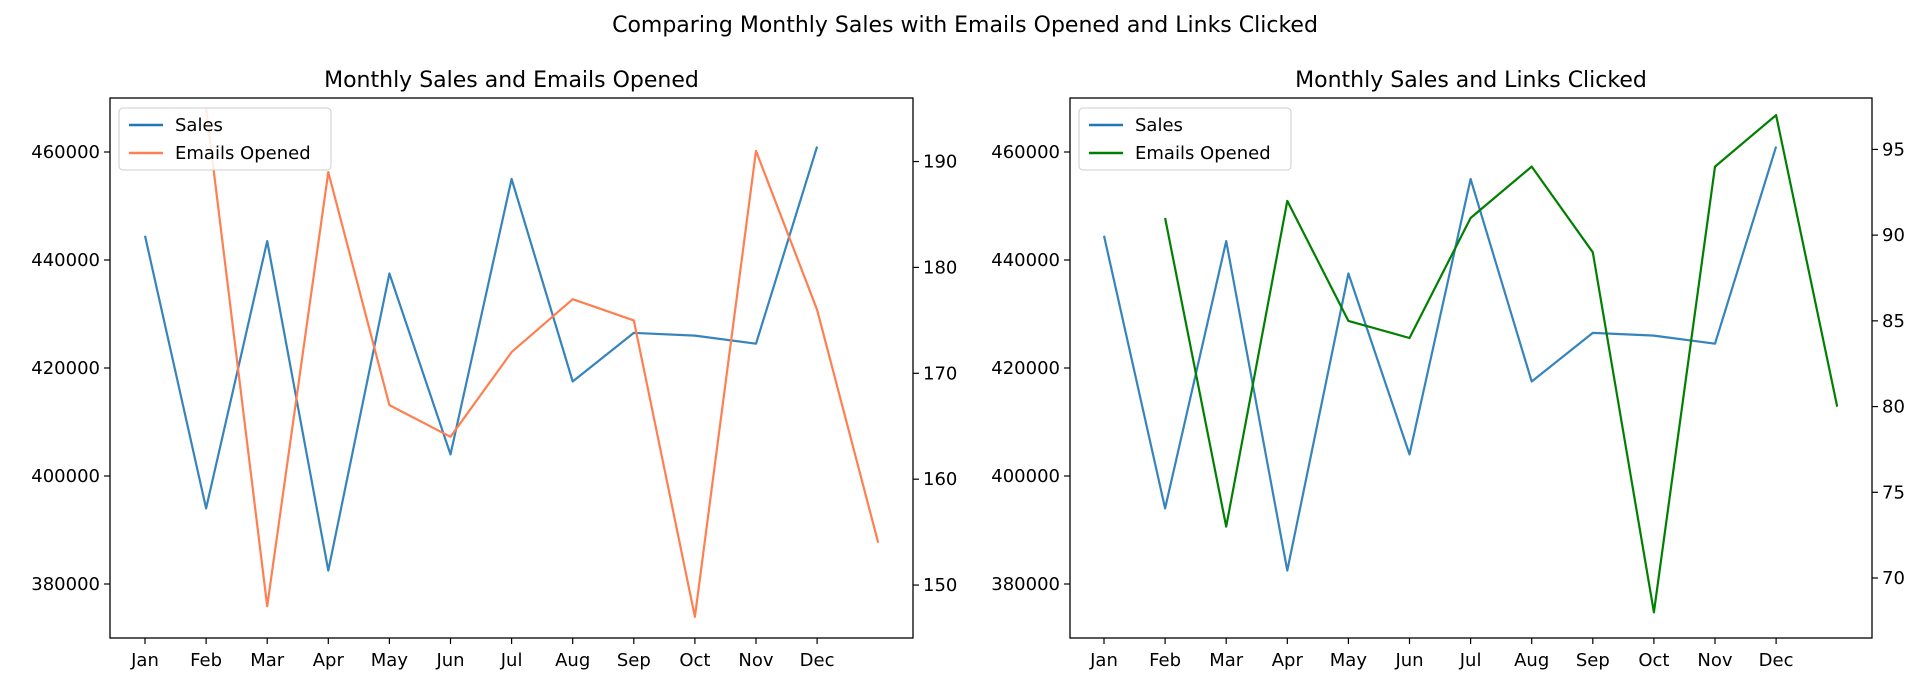  Describe the element at coordinates (1893, 407) in the screenshot. I see `y-right-tick-label: 80` at that location.